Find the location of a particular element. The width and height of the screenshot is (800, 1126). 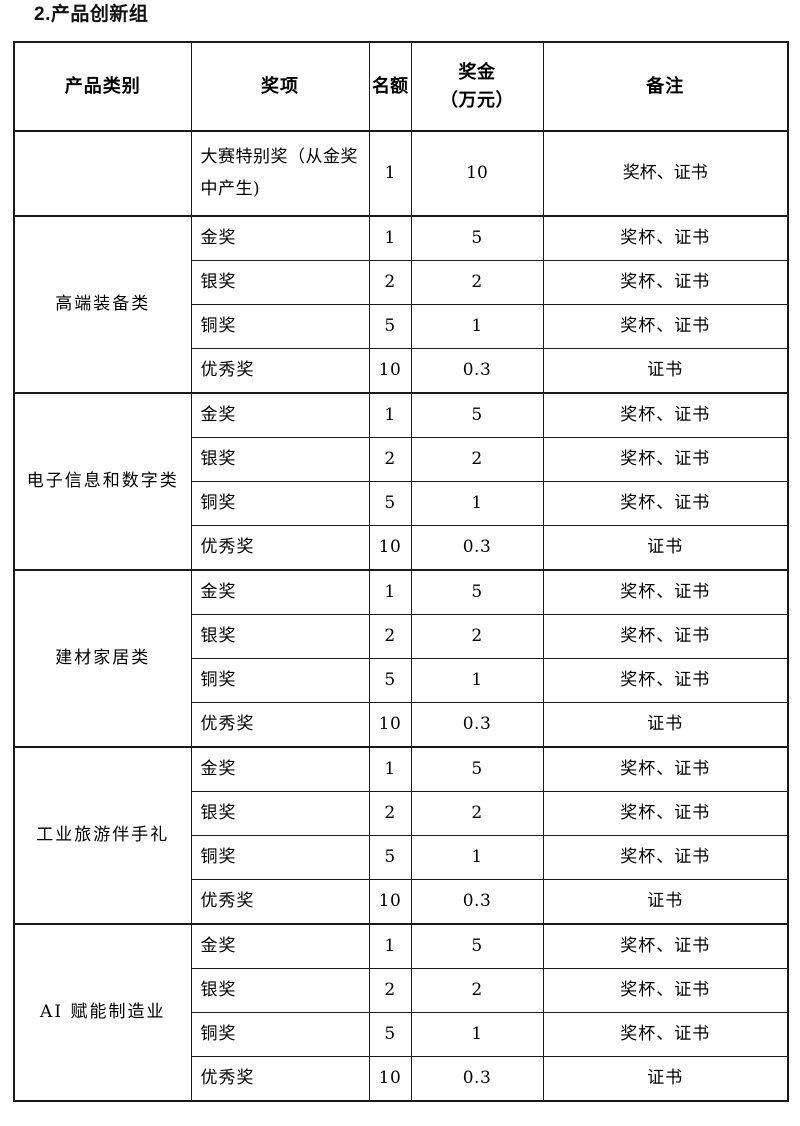

table-header: 产品类别 奖项 名额 奖金 （万元） 备注 is located at coordinates (401, 86).